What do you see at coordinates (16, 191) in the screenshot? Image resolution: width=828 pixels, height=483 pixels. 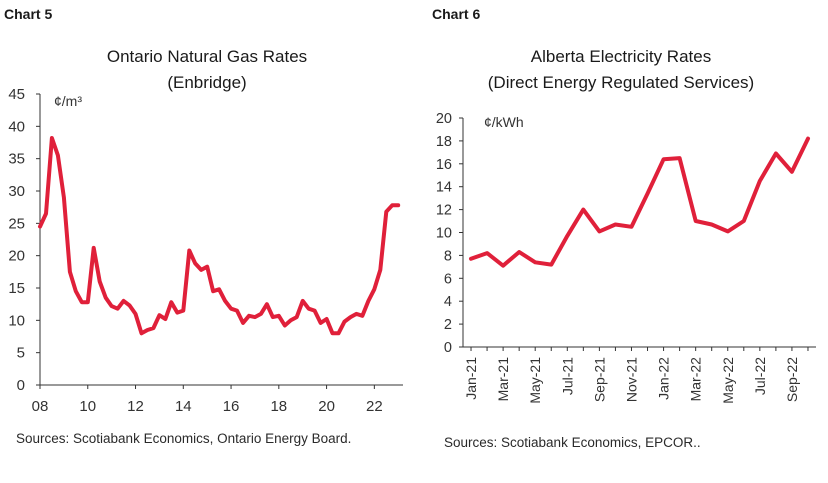 I see `y-tick-label: 30` at bounding box center [16, 191].